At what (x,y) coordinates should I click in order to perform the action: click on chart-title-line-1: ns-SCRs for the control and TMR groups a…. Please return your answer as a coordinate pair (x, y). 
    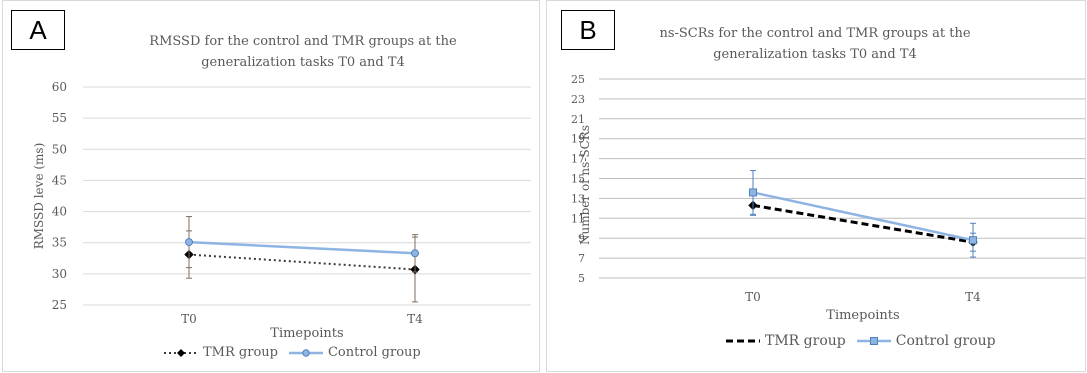
    Looking at the image, I should click on (815, 33).